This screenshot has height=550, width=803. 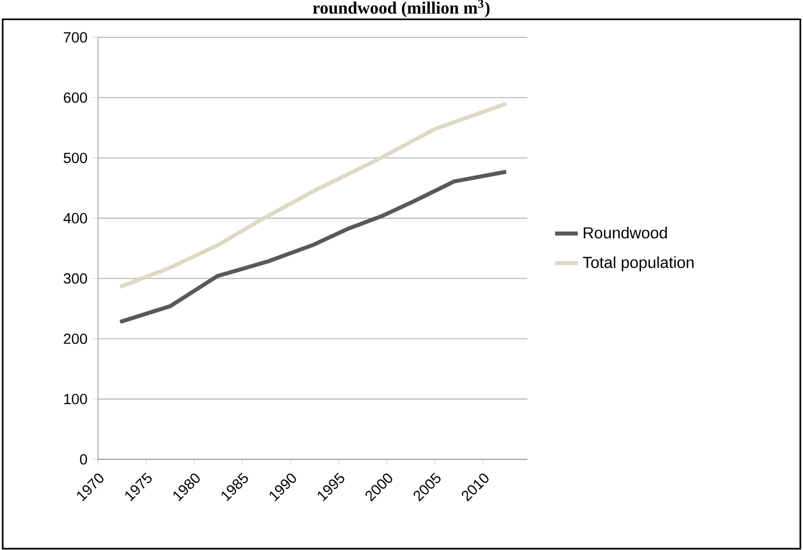 I want to click on line-series, so click(x=313, y=247).